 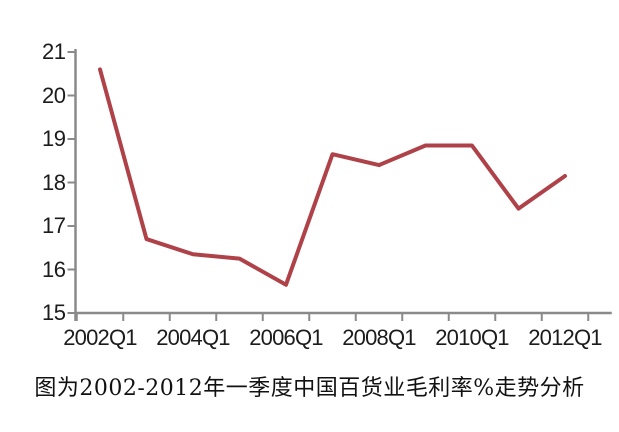 What do you see at coordinates (54, 312) in the screenshot?
I see `y-axis-tick-label: 15` at bounding box center [54, 312].